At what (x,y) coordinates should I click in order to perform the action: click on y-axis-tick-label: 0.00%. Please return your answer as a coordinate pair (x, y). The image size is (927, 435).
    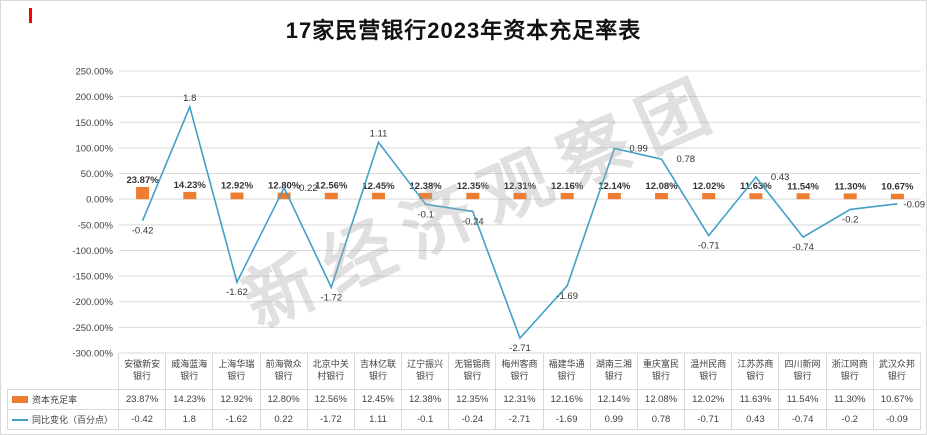
    Looking at the image, I should click on (99, 200).